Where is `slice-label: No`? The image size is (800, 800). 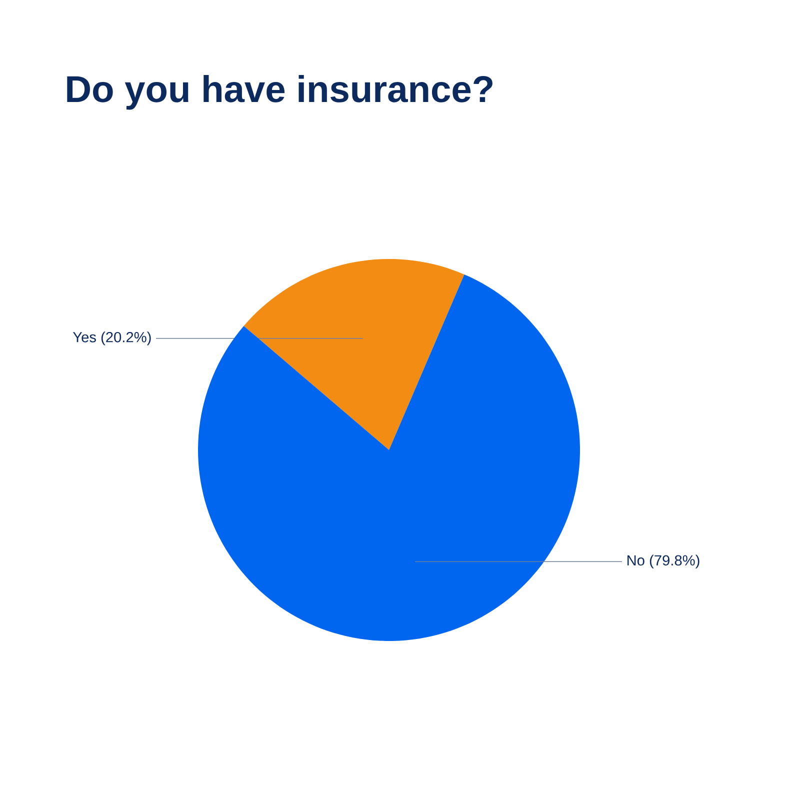 slice-label: No is located at coordinates (636, 560).